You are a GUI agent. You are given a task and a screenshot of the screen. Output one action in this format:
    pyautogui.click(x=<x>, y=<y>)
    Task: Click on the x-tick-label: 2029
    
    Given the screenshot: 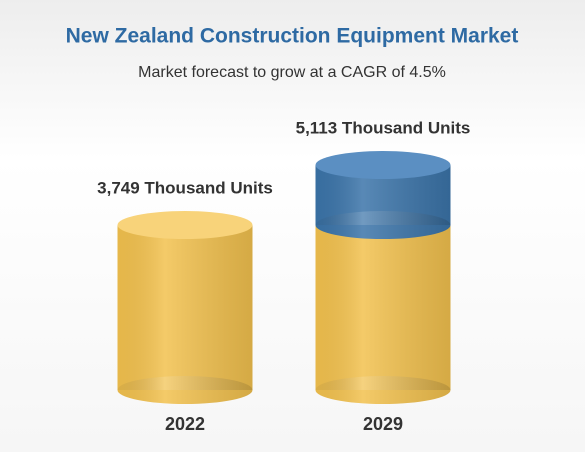 What is the action you would take?
    pyautogui.click(x=383, y=424)
    